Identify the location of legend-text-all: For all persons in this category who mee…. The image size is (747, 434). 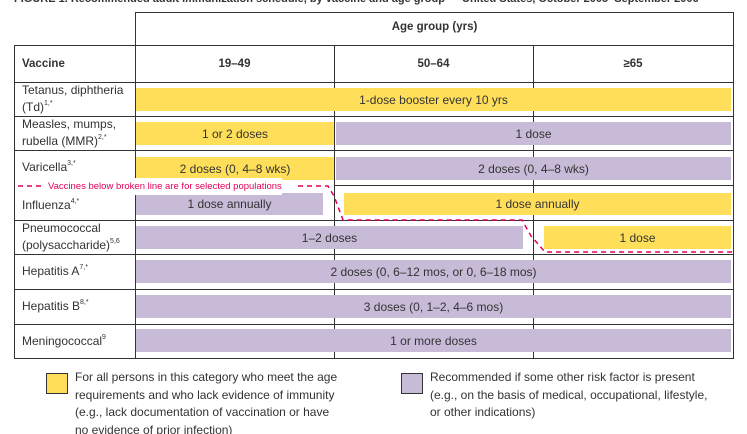
(206, 402).